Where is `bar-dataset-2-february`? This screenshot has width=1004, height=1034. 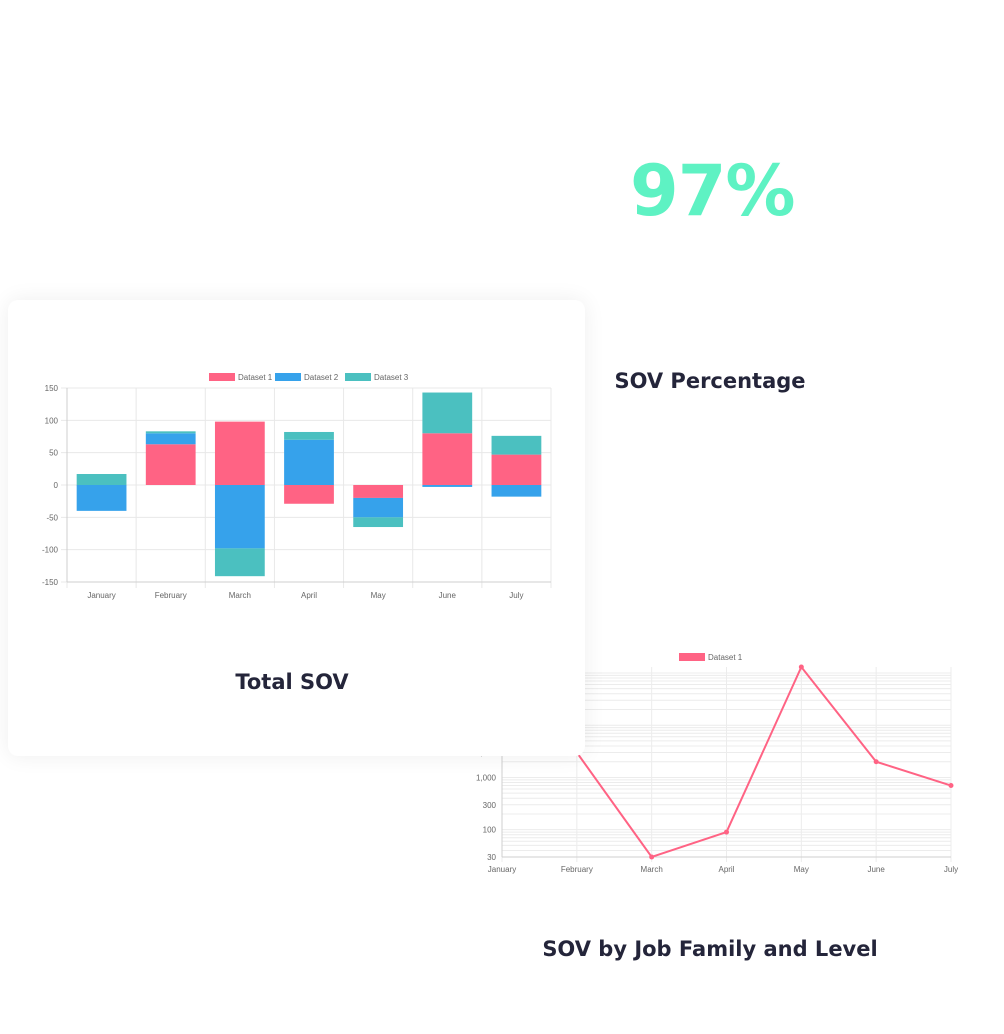 bar-dataset-2-february is located at coordinates (170, 439).